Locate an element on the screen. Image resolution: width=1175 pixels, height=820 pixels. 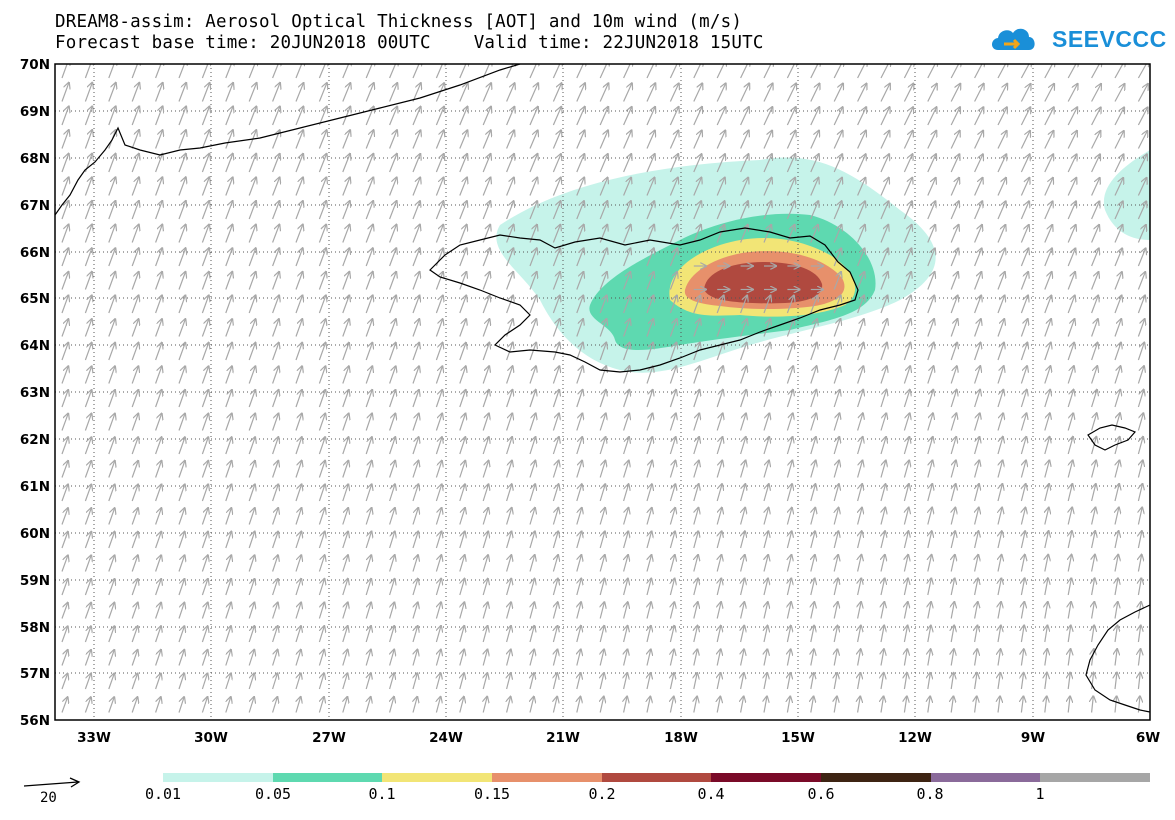
lat-label: 60N is located at coordinates (35, 534).